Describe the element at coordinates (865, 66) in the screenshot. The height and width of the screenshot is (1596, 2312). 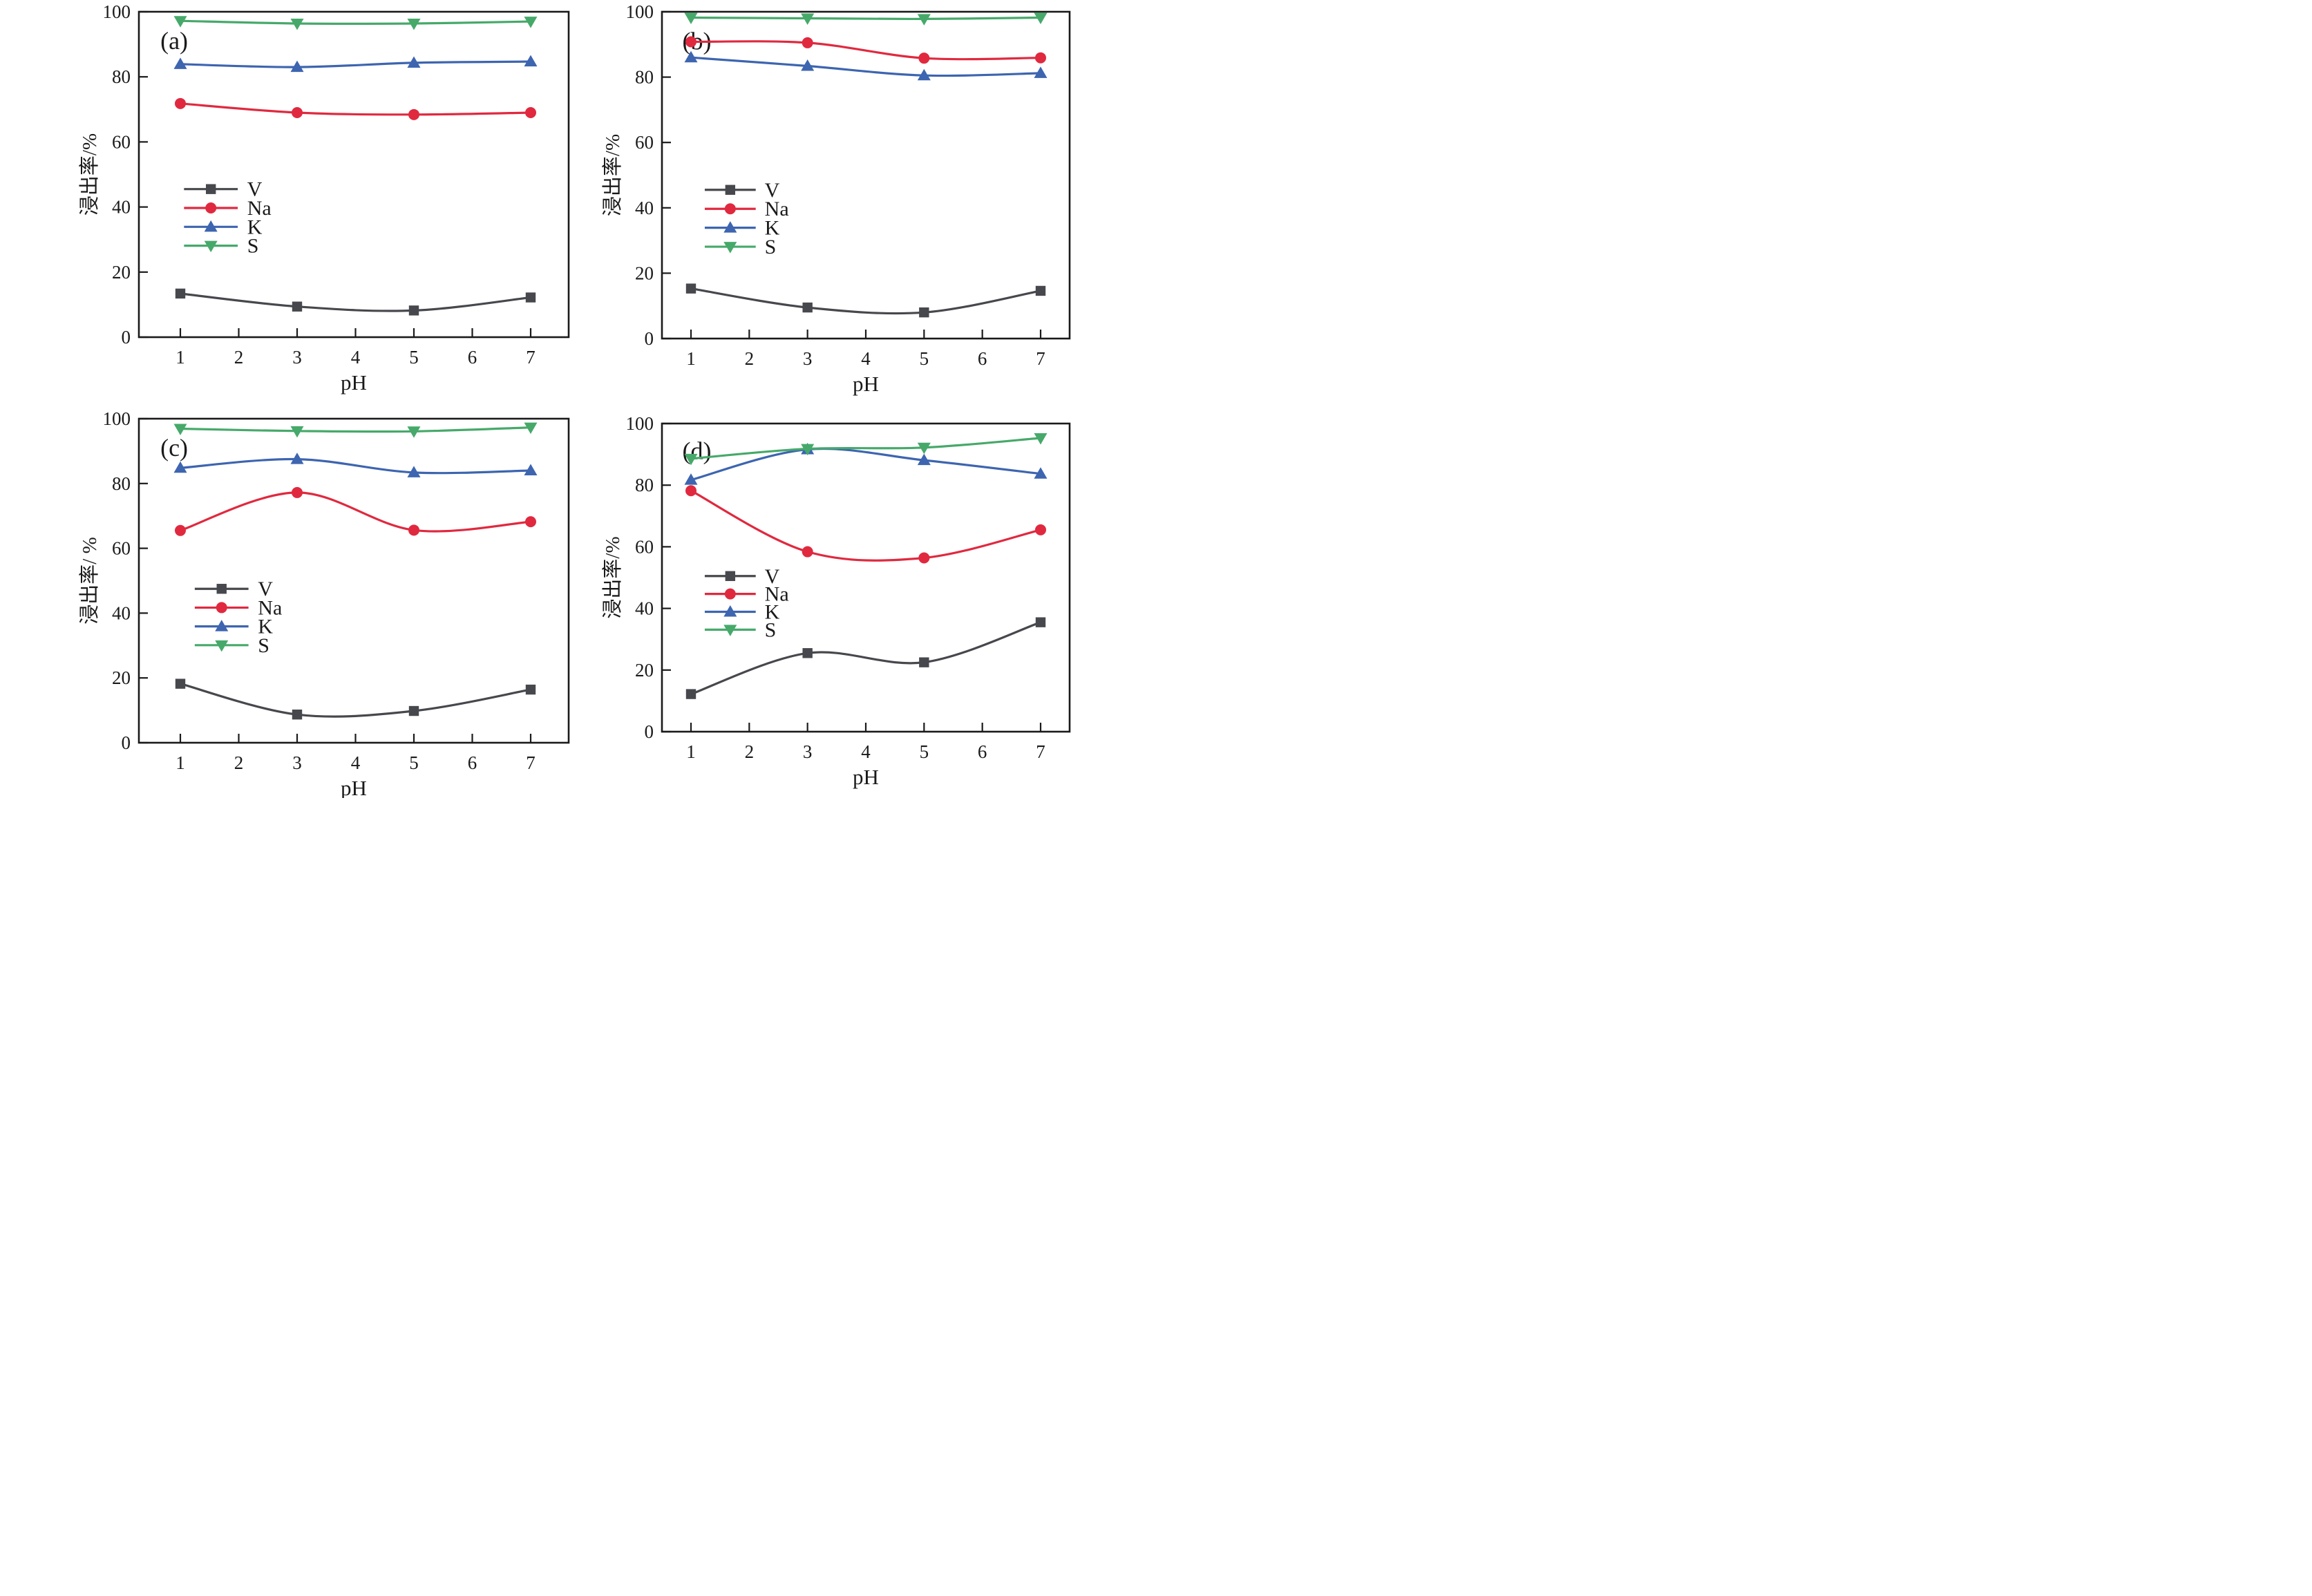
I see `series-line-K` at that location.